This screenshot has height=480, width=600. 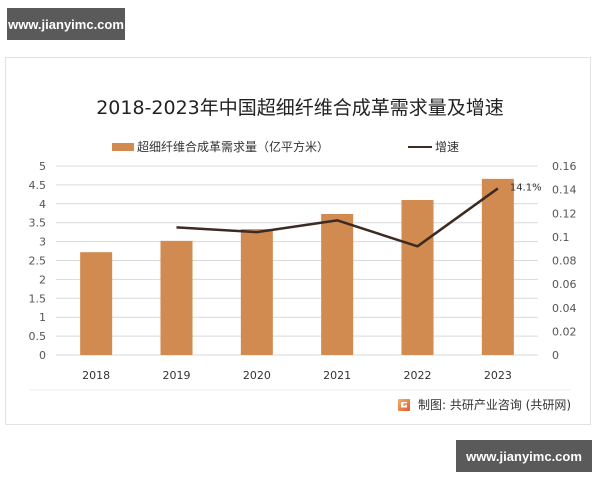 What do you see at coordinates (66, 24) in the screenshot?
I see `watermark-badge-top: www.jianyimc.com` at bounding box center [66, 24].